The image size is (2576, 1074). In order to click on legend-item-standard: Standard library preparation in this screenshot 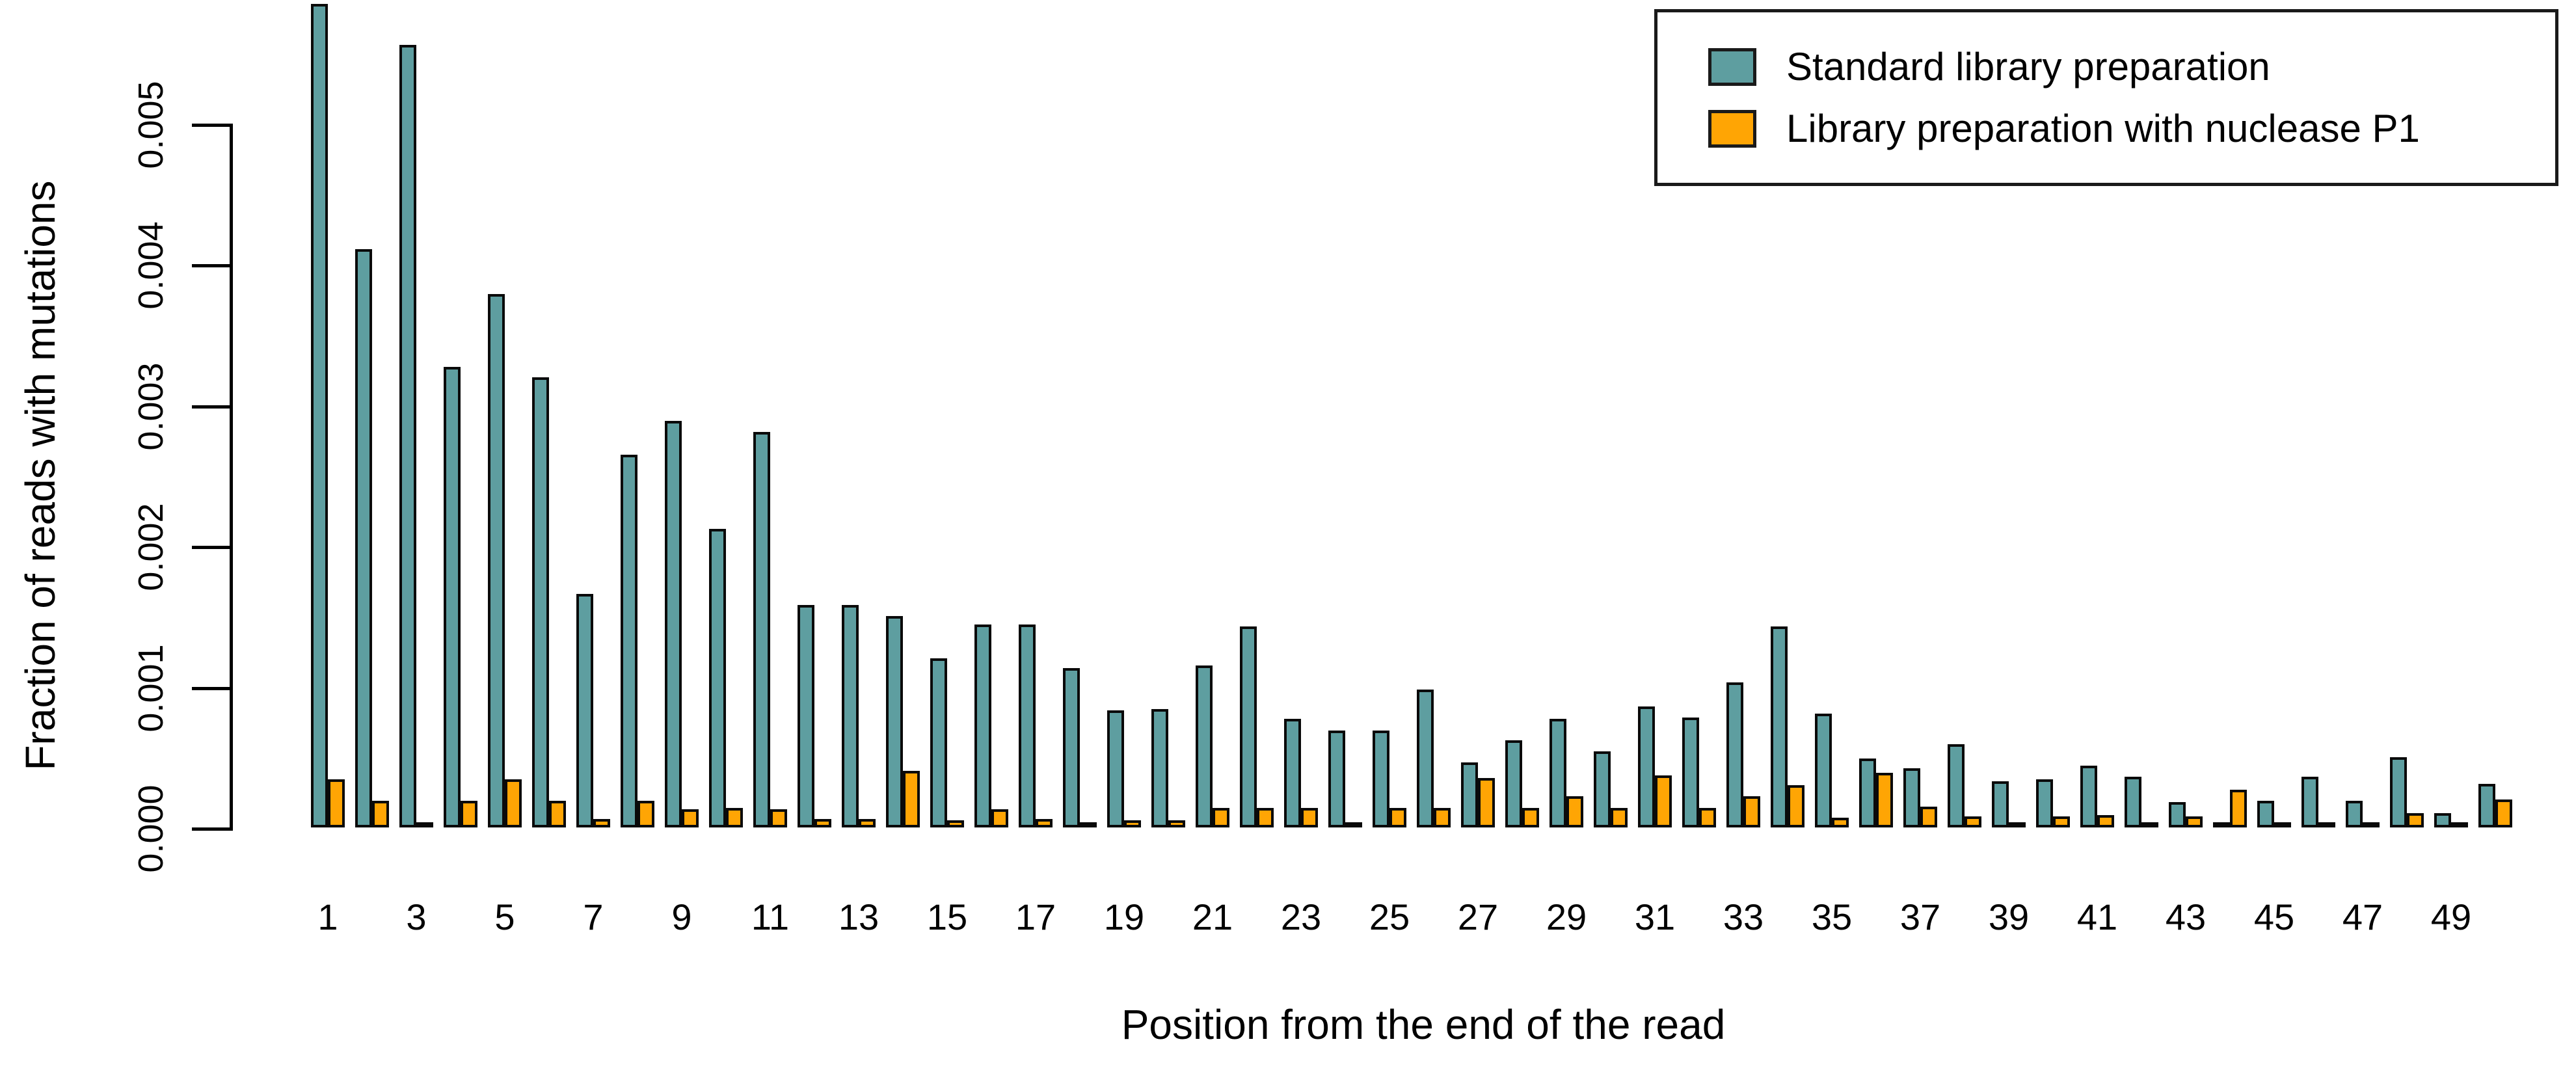, I will do `click(2131, 66)`.